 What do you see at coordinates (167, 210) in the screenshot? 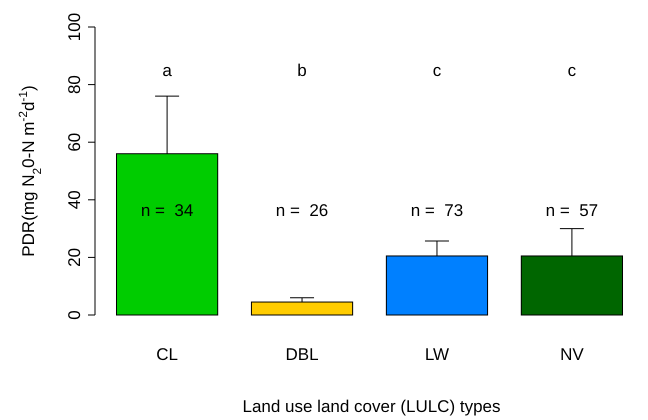
I see `annotation: n = 34` at bounding box center [167, 210].